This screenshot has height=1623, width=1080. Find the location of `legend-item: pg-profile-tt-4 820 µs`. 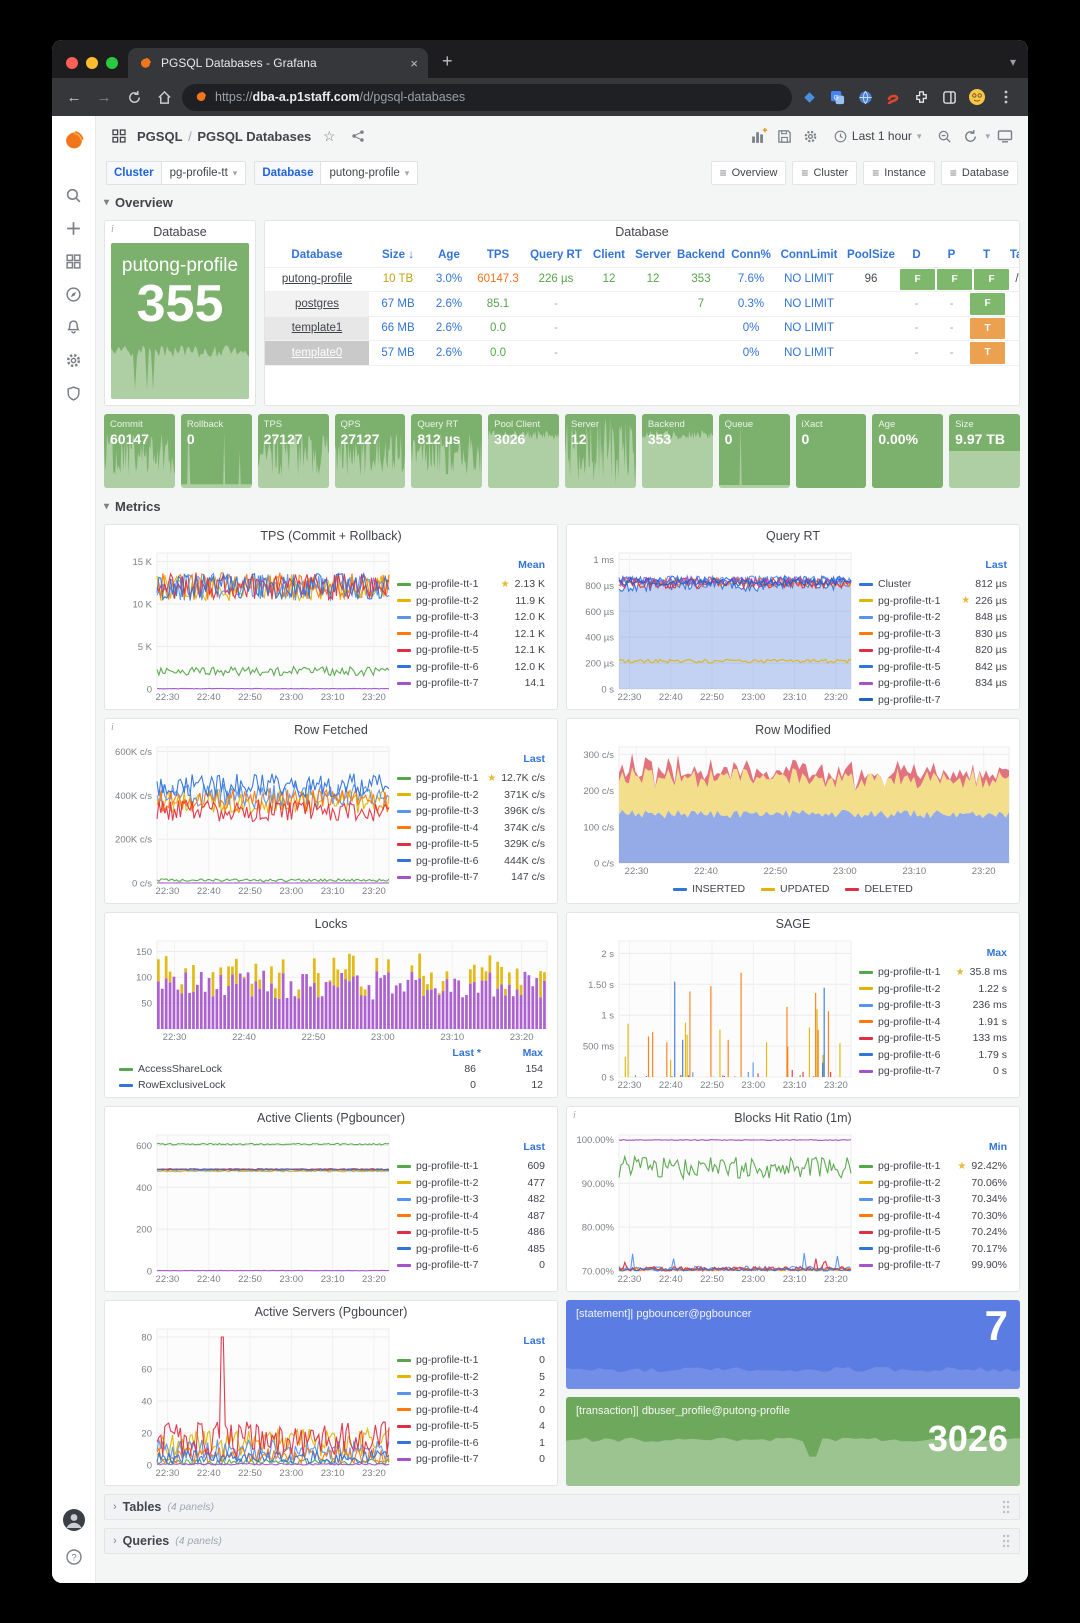

legend-item: pg-profile-tt-4 820 µs is located at coordinates (933, 650).